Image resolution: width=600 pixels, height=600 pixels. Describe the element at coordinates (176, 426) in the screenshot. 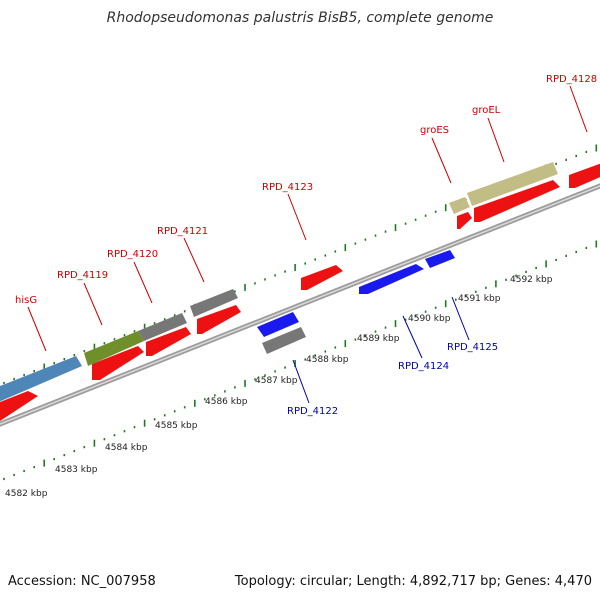

I see `kbp-label-4585: 4585 kbp` at that location.